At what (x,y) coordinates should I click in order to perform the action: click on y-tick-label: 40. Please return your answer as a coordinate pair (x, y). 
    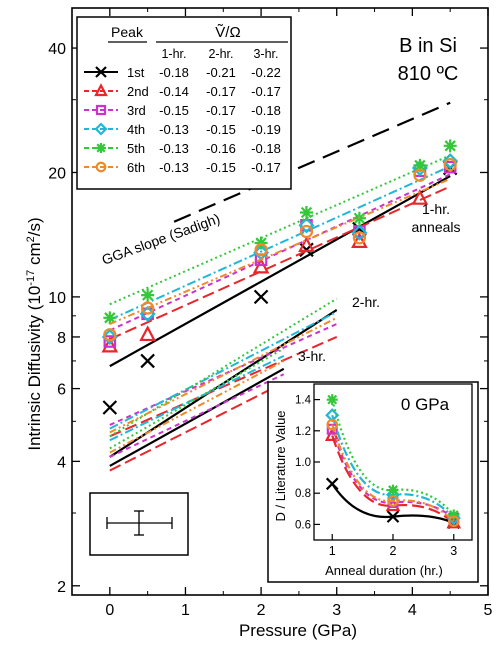
    Looking at the image, I should click on (57, 49).